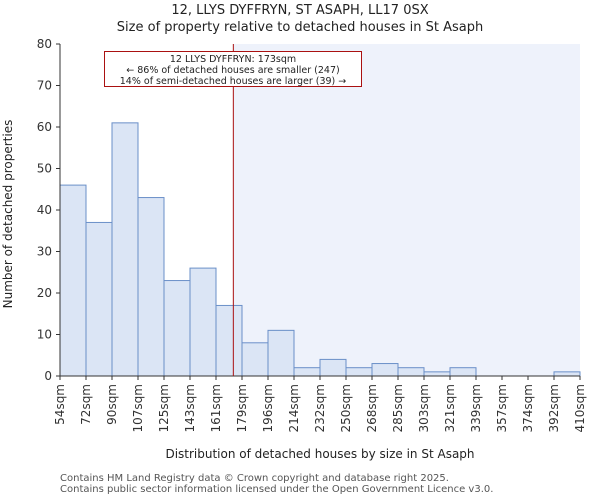 Image resolution: width=600 pixels, height=500 pixels. What do you see at coordinates (580, 408) in the screenshot?
I see `x-tick-label: 410sqm` at bounding box center [580, 408].